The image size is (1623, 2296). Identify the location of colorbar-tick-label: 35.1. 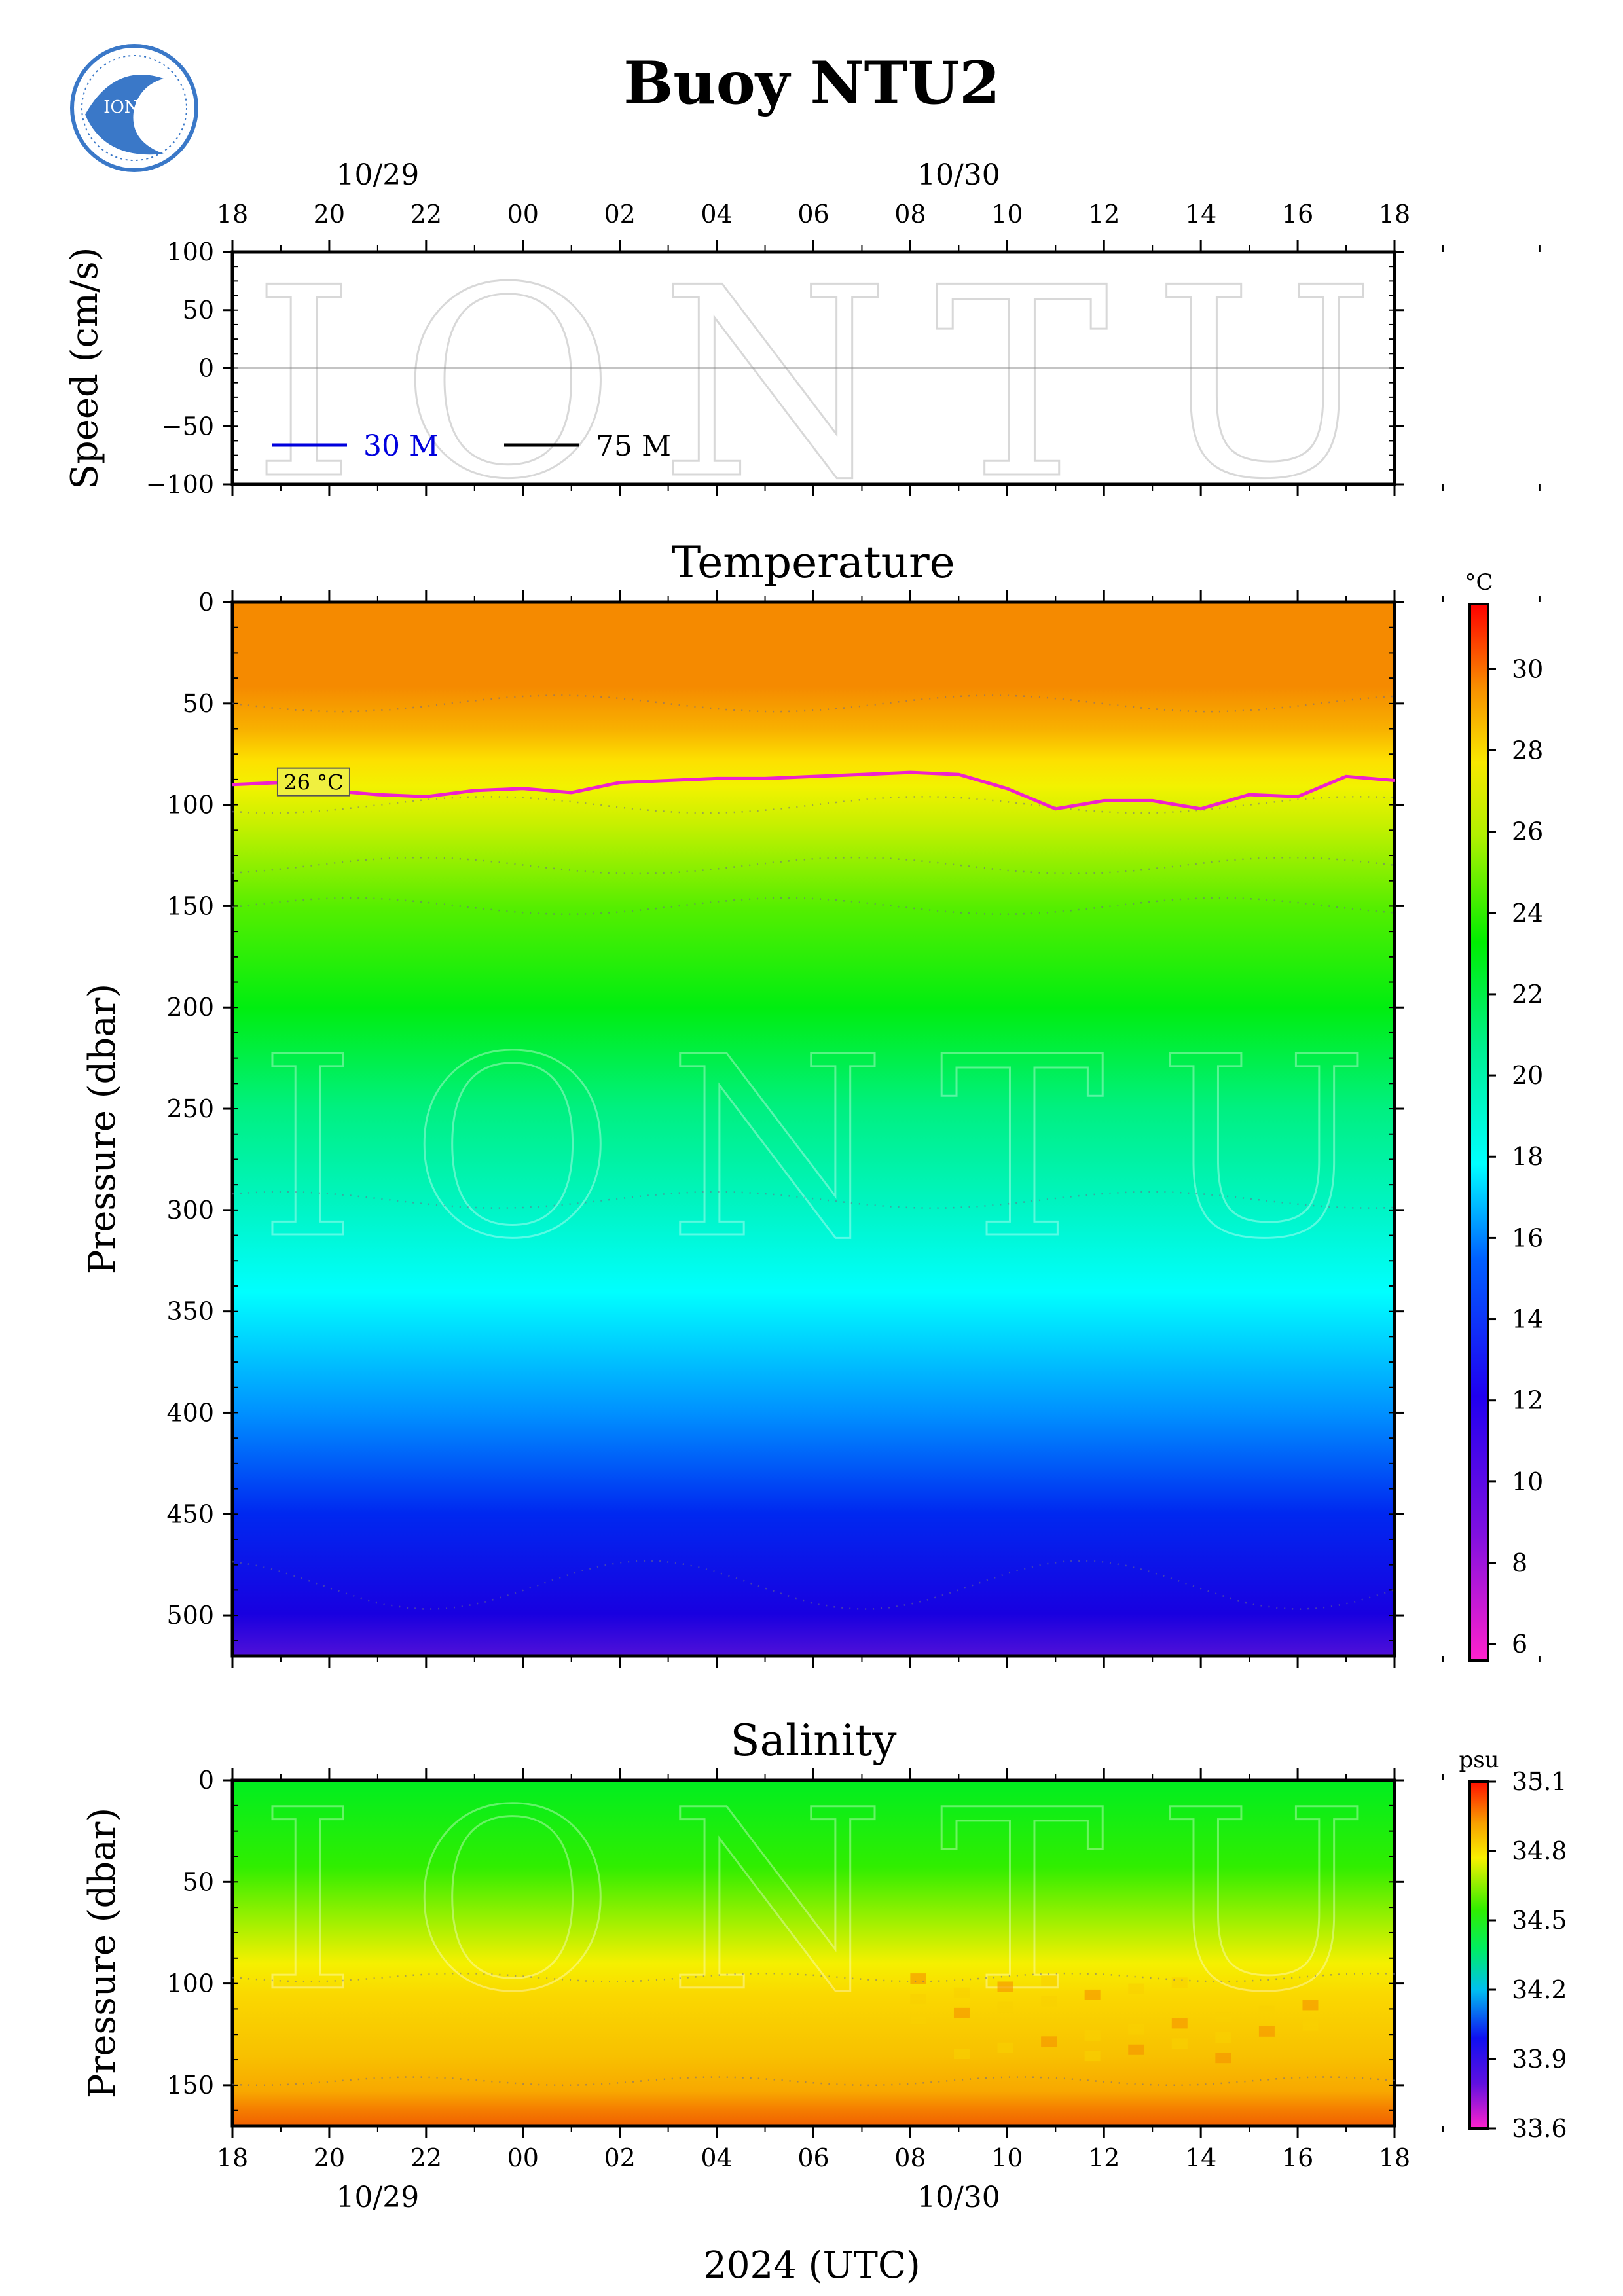
(1539, 1781).